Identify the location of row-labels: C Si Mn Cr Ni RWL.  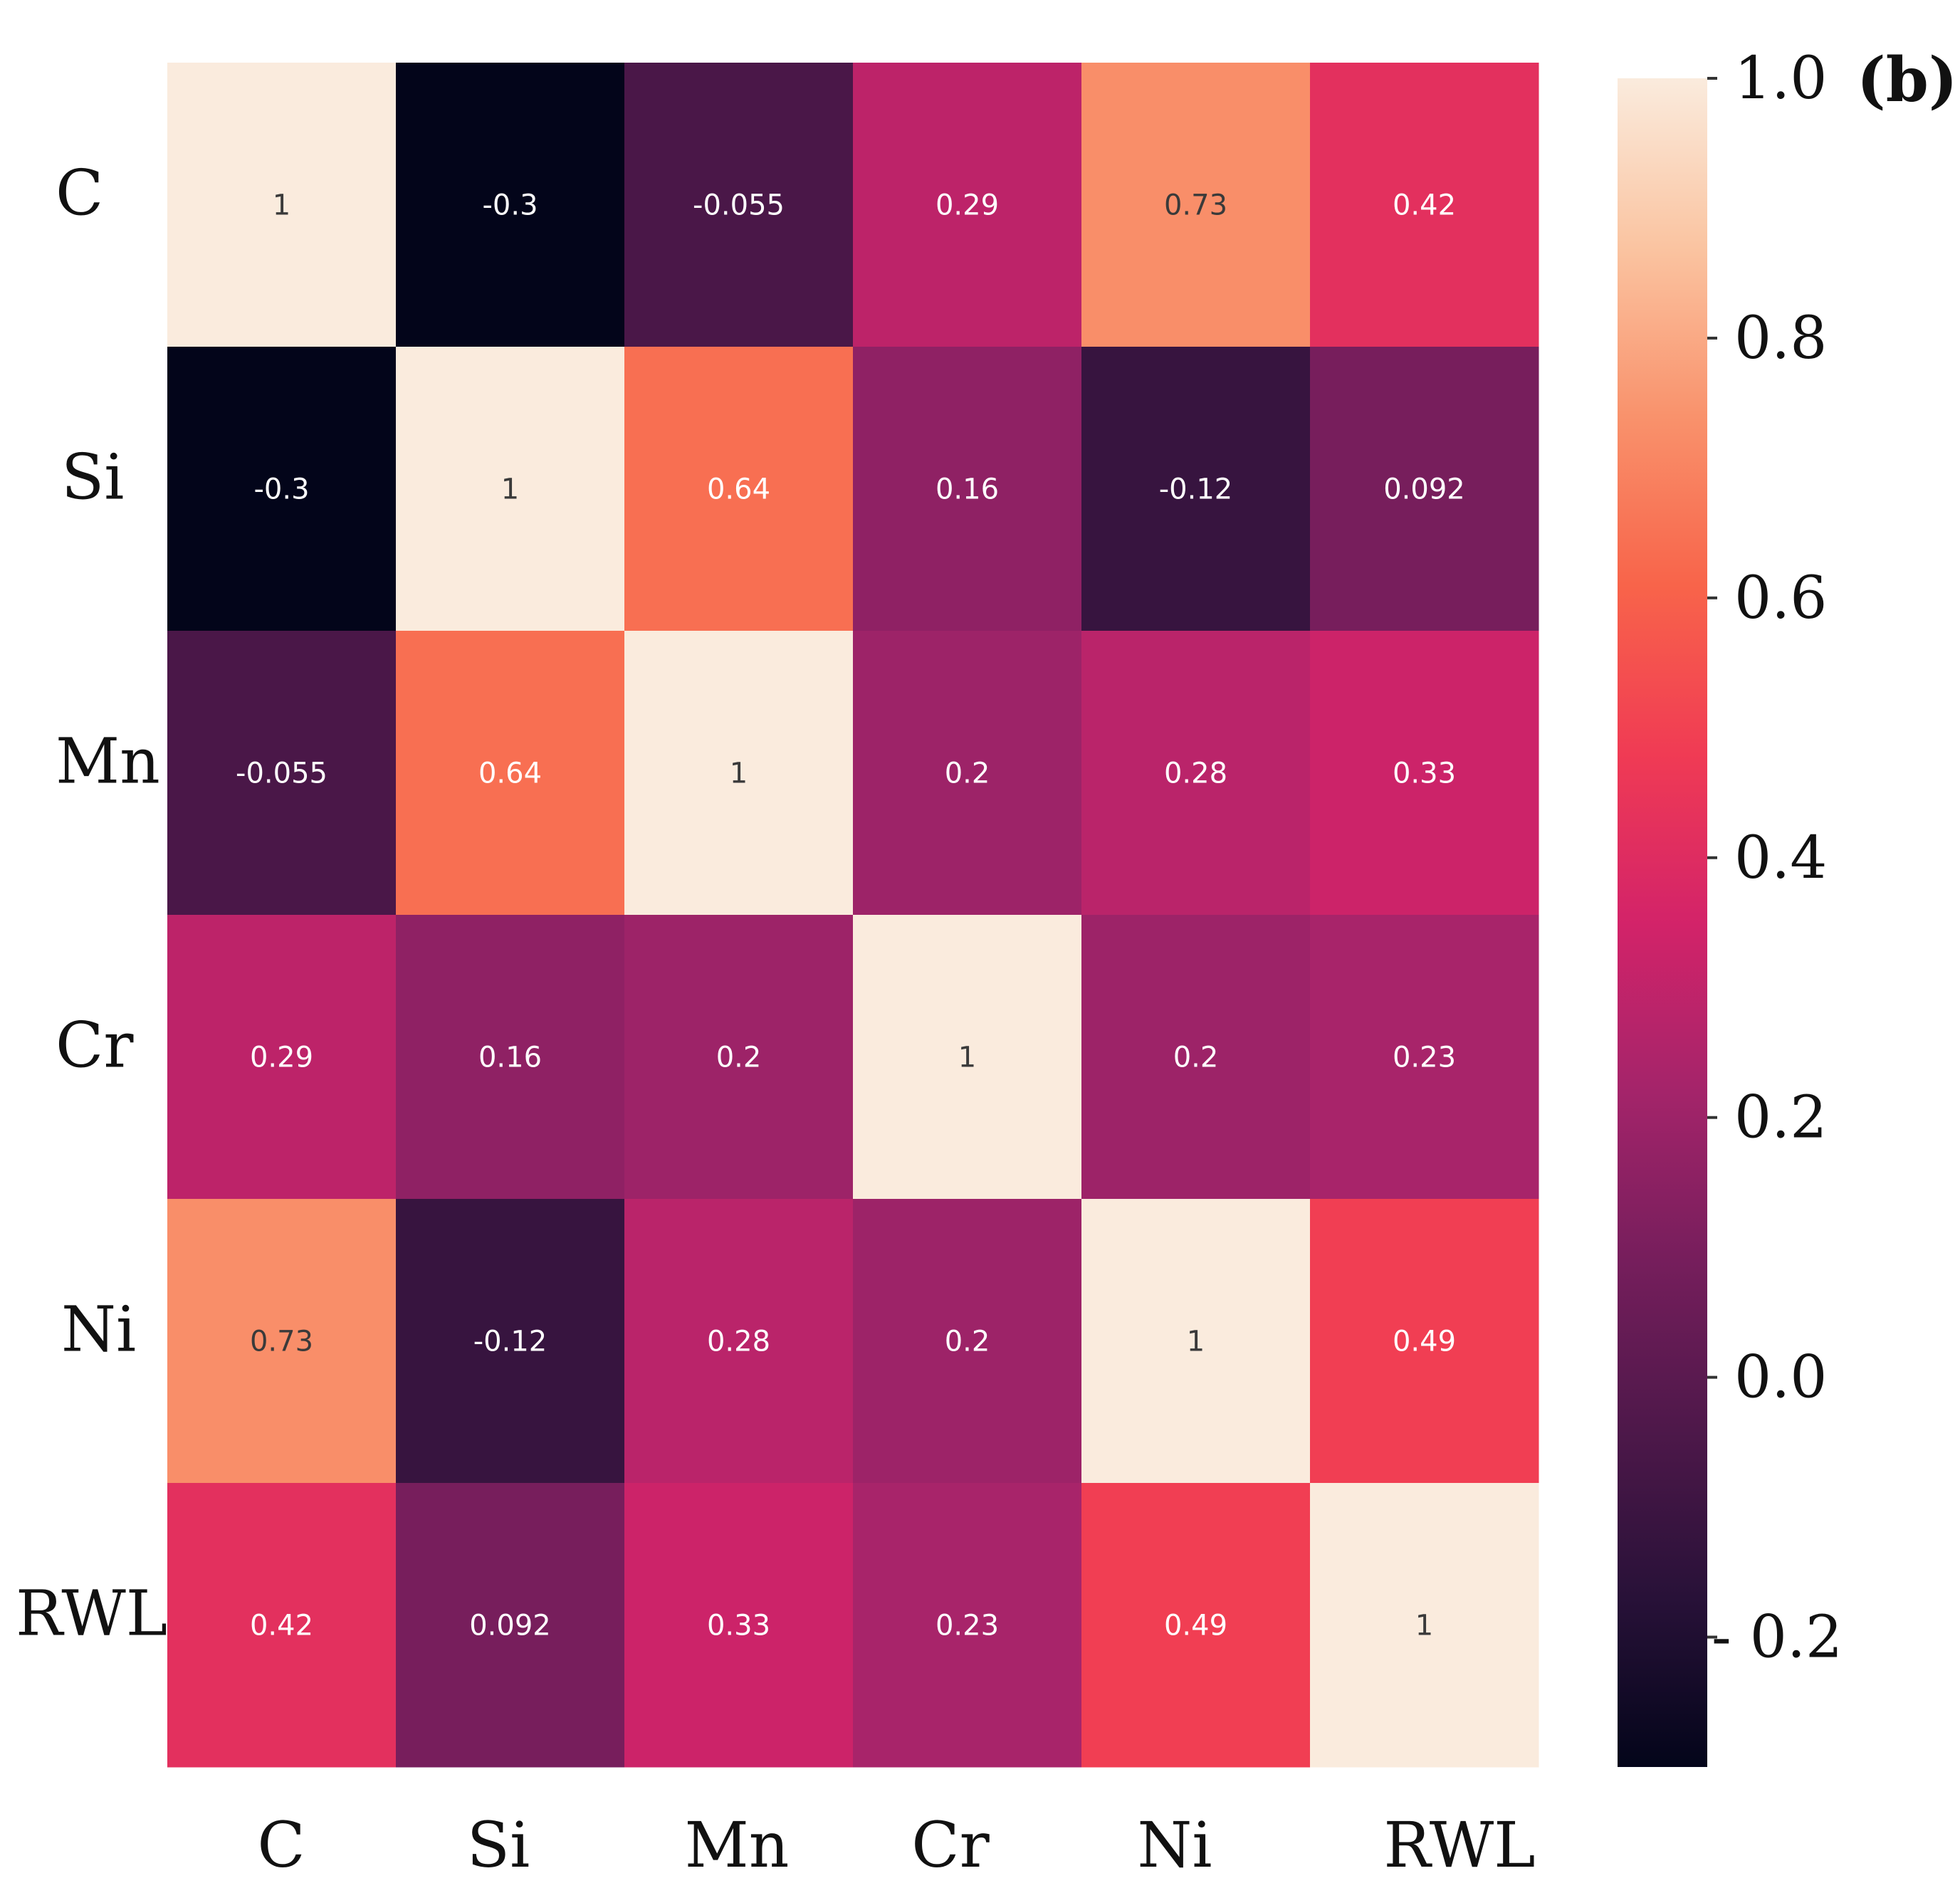
(91, 903).